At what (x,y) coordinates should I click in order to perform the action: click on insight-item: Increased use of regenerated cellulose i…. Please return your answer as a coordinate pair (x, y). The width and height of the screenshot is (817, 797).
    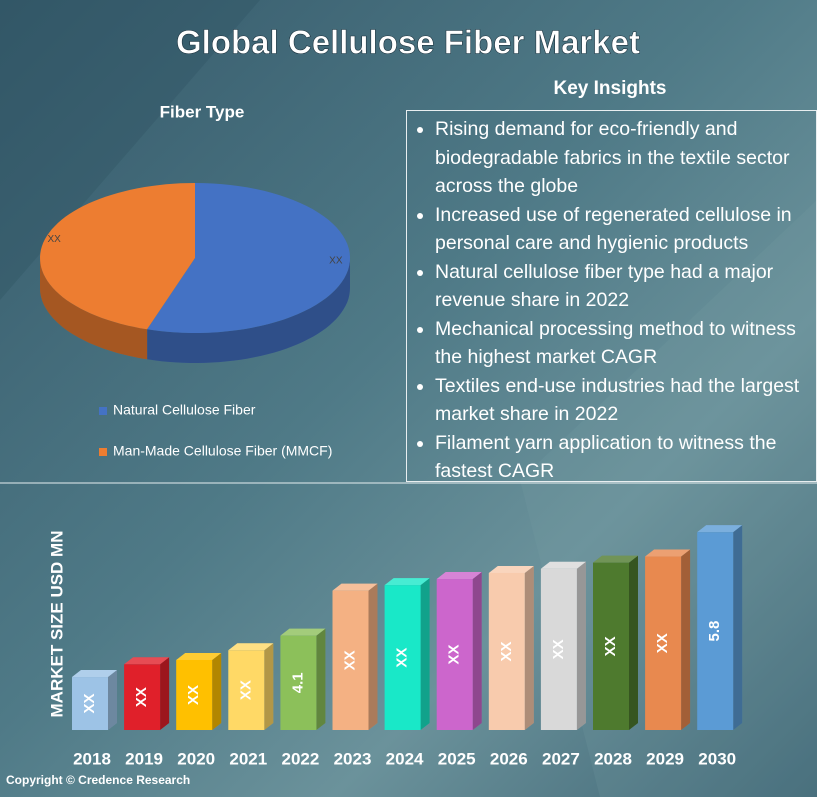
    Looking at the image, I should click on (619, 229).